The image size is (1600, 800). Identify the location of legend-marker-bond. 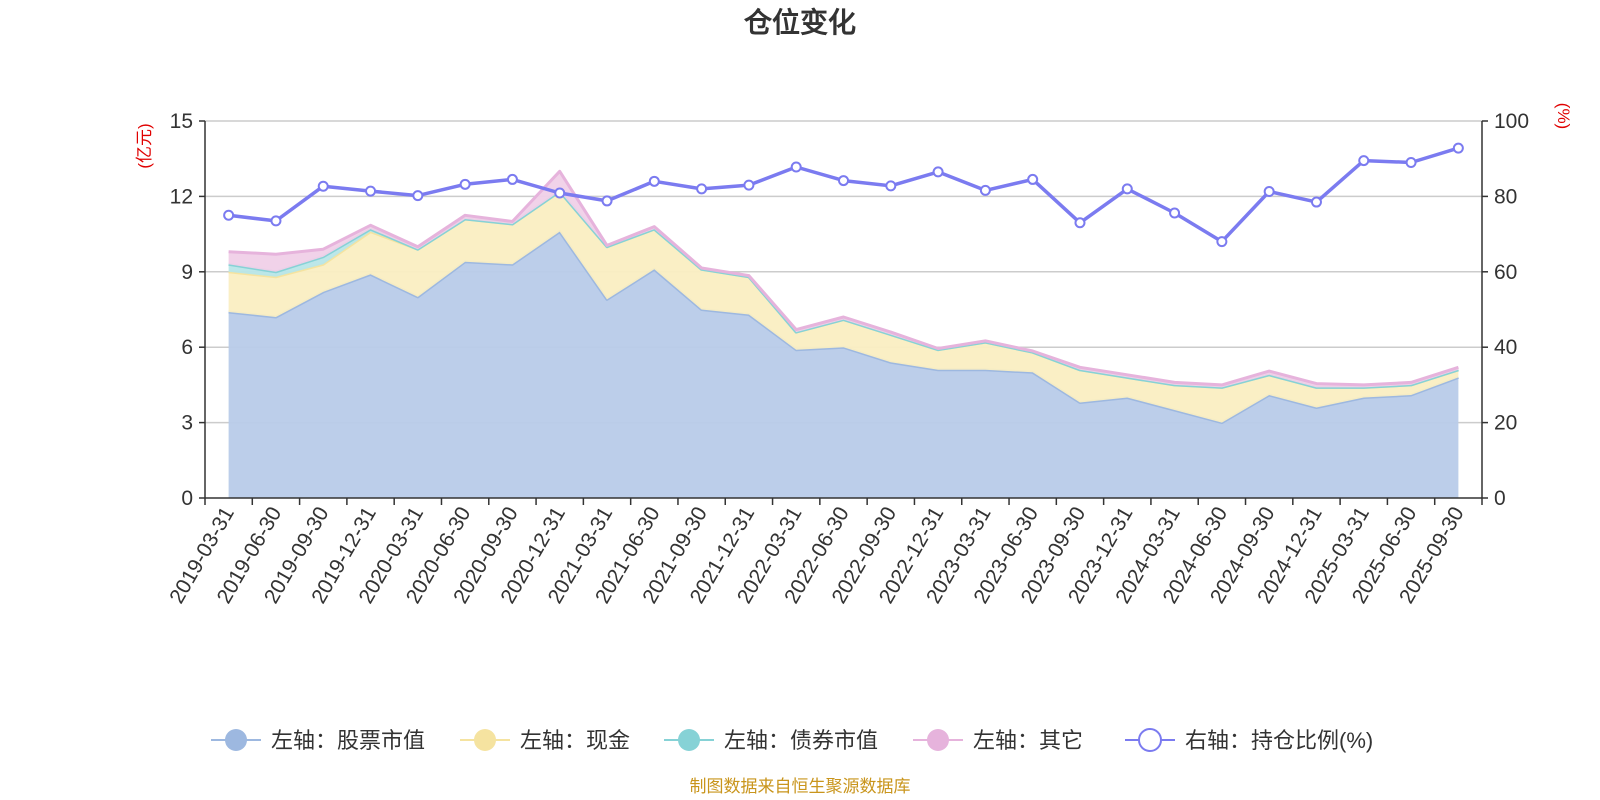
(689, 740).